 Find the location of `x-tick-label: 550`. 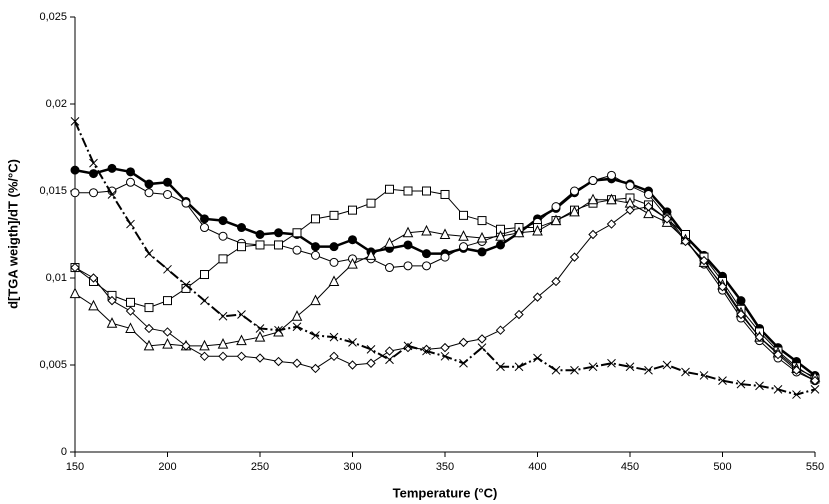

x-tick-label: 550 is located at coordinates (815, 467).